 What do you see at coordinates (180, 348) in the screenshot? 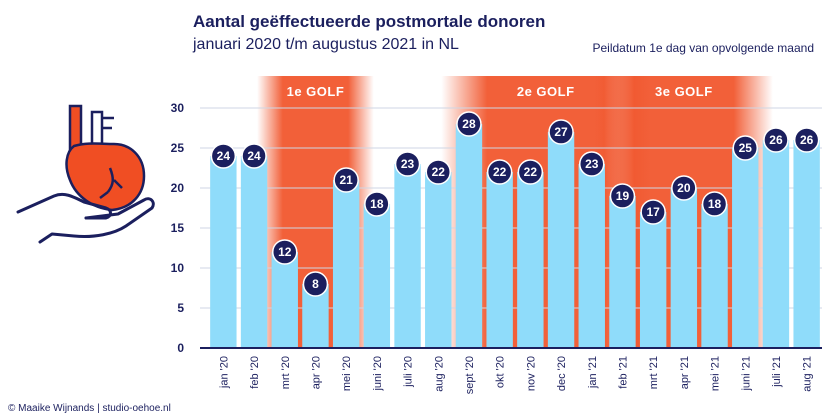
I see `y-tick-label: 0` at bounding box center [180, 348].